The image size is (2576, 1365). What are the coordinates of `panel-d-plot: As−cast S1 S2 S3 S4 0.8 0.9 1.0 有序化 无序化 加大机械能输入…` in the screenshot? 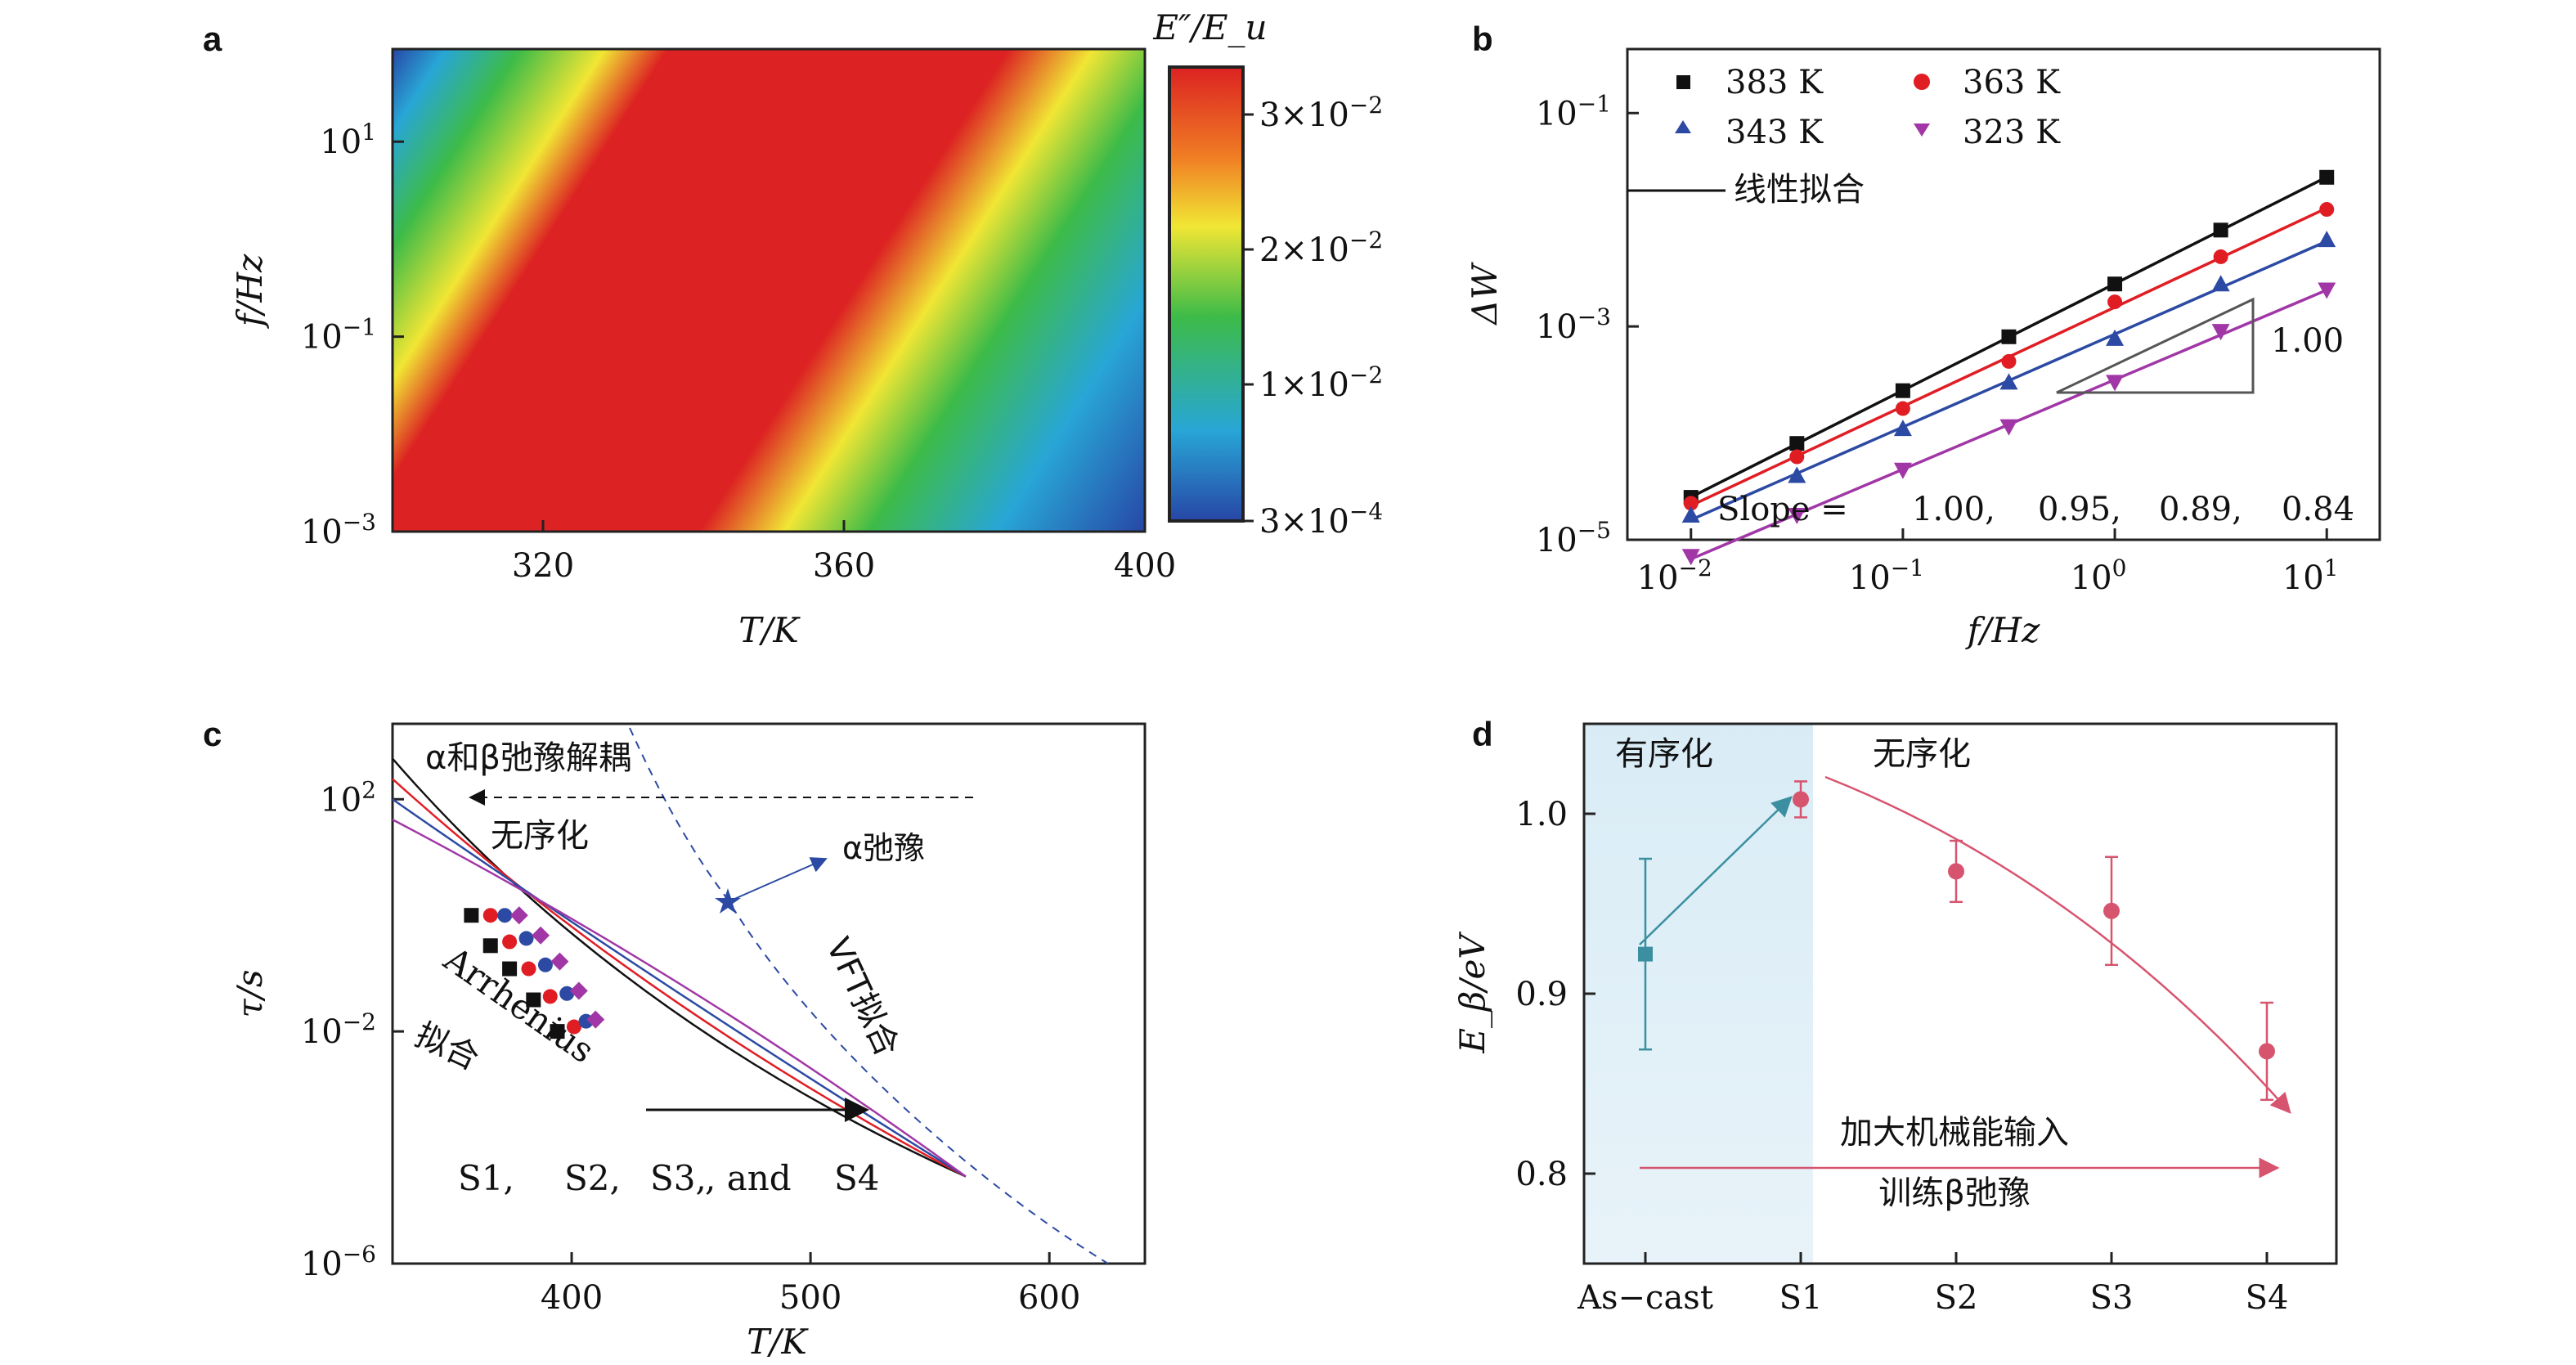 It's located at (1895, 1019).